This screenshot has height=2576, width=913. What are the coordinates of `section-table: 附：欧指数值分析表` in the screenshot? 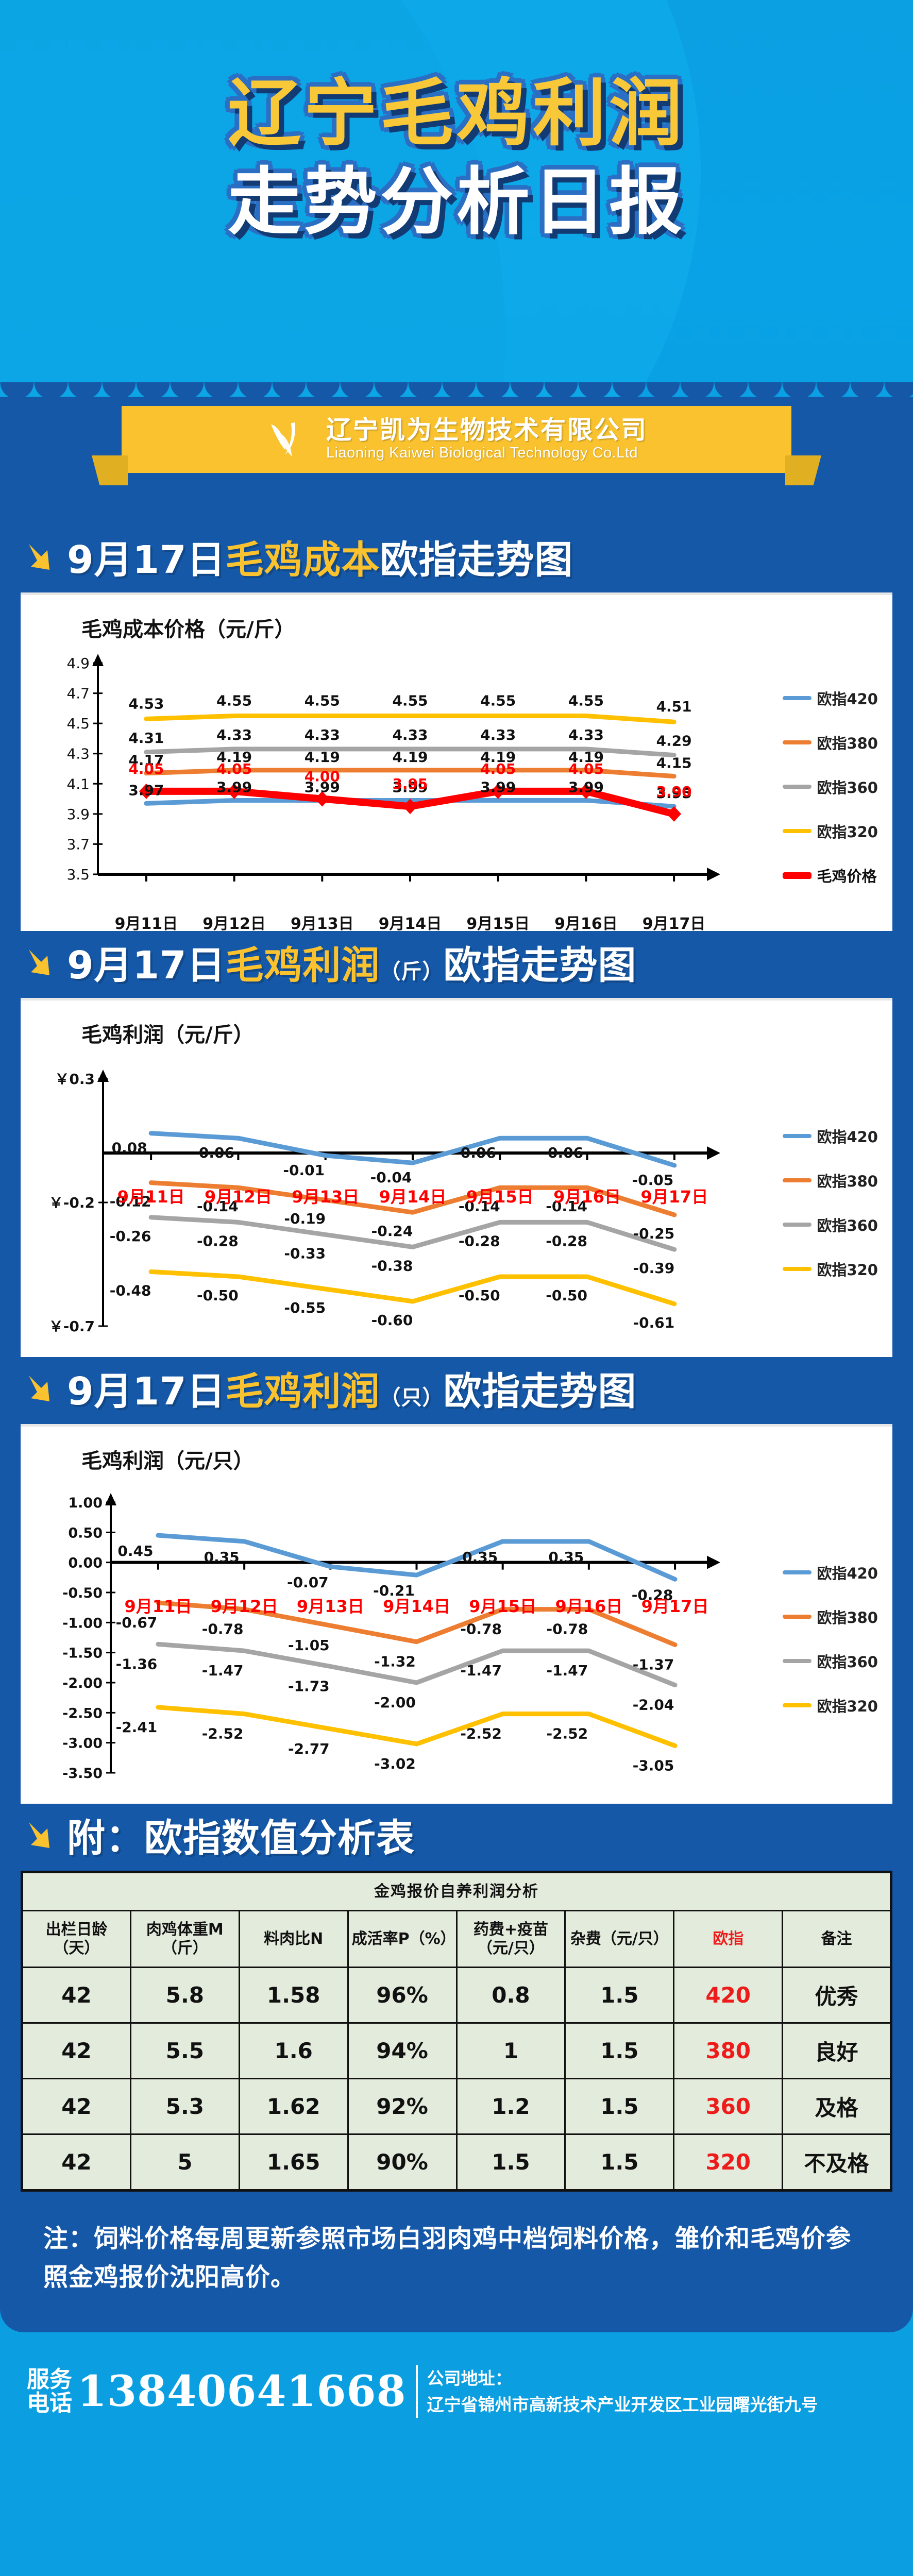 It's located at (457, 1837).